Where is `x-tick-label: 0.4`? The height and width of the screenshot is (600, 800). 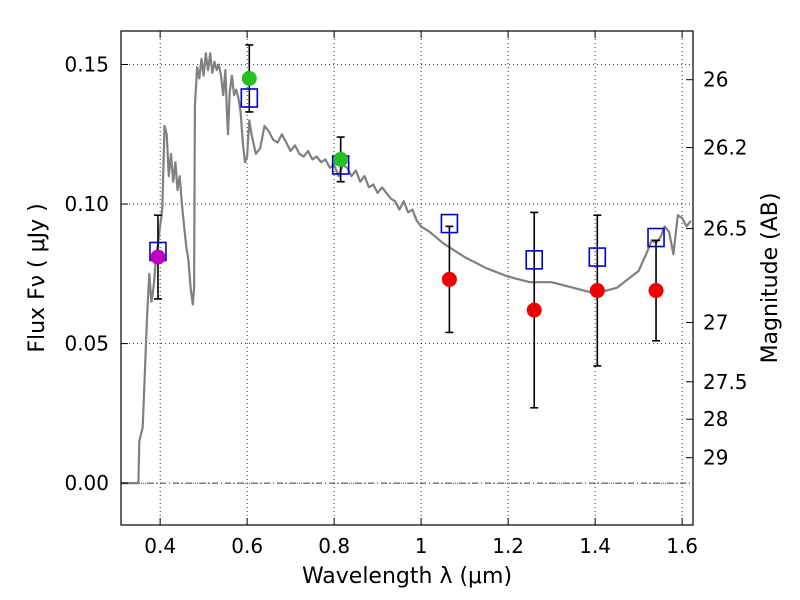
x-tick-label: 0.4 is located at coordinates (160, 546).